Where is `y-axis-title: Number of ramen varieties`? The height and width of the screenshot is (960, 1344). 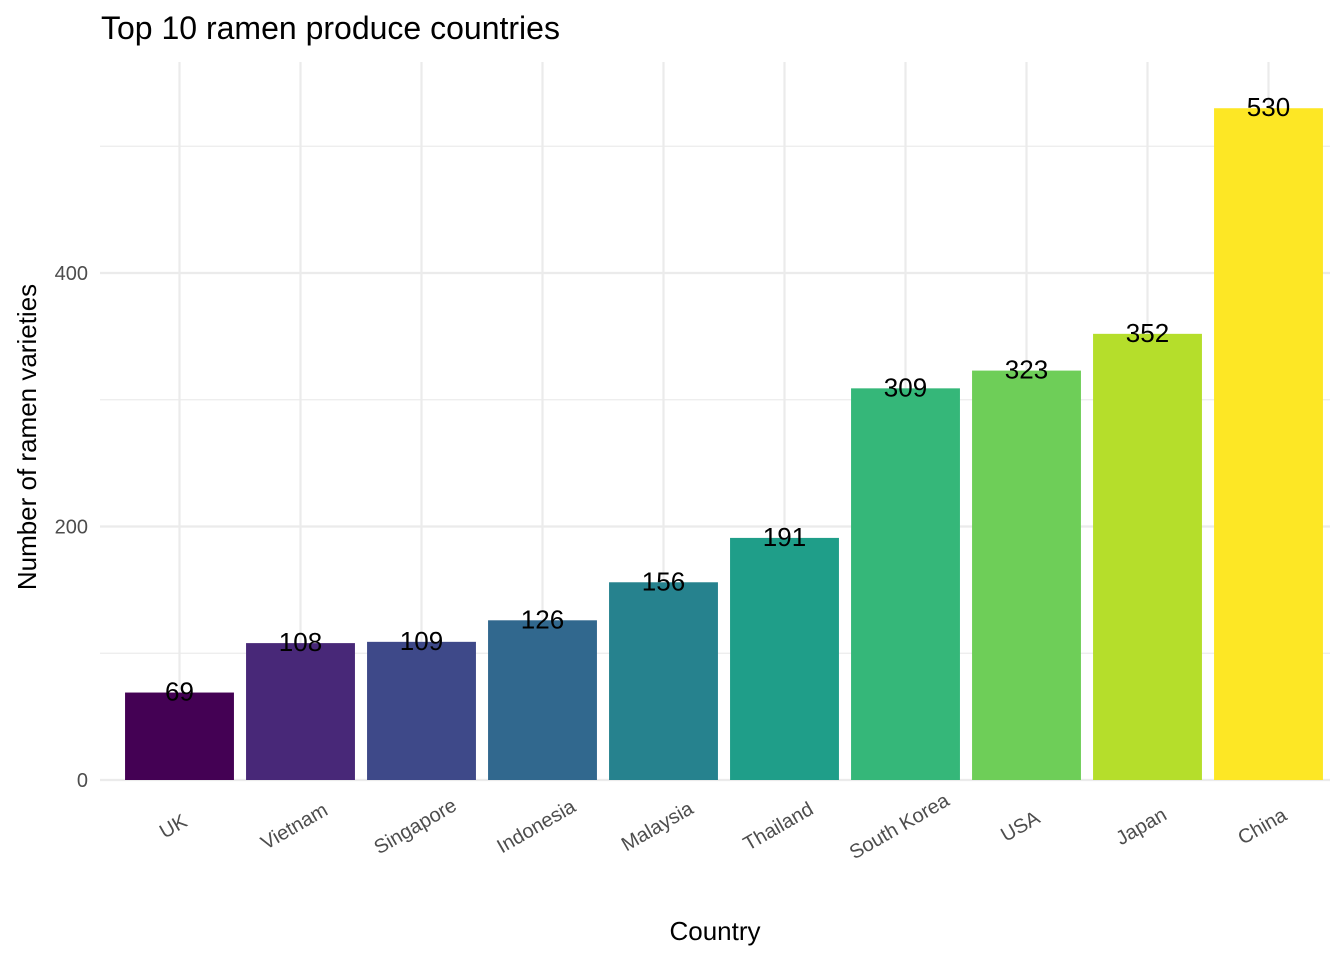 y-axis-title: Number of ramen varieties is located at coordinates (27, 437).